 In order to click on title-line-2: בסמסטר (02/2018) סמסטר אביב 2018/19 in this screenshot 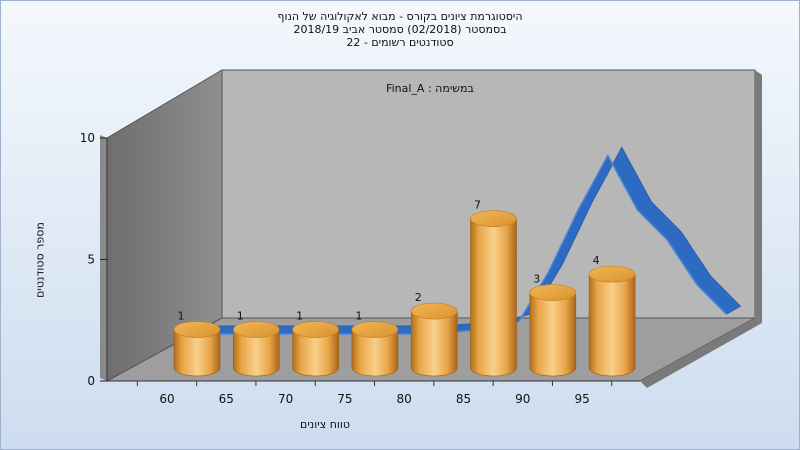, I will do `click(400, 29)`.